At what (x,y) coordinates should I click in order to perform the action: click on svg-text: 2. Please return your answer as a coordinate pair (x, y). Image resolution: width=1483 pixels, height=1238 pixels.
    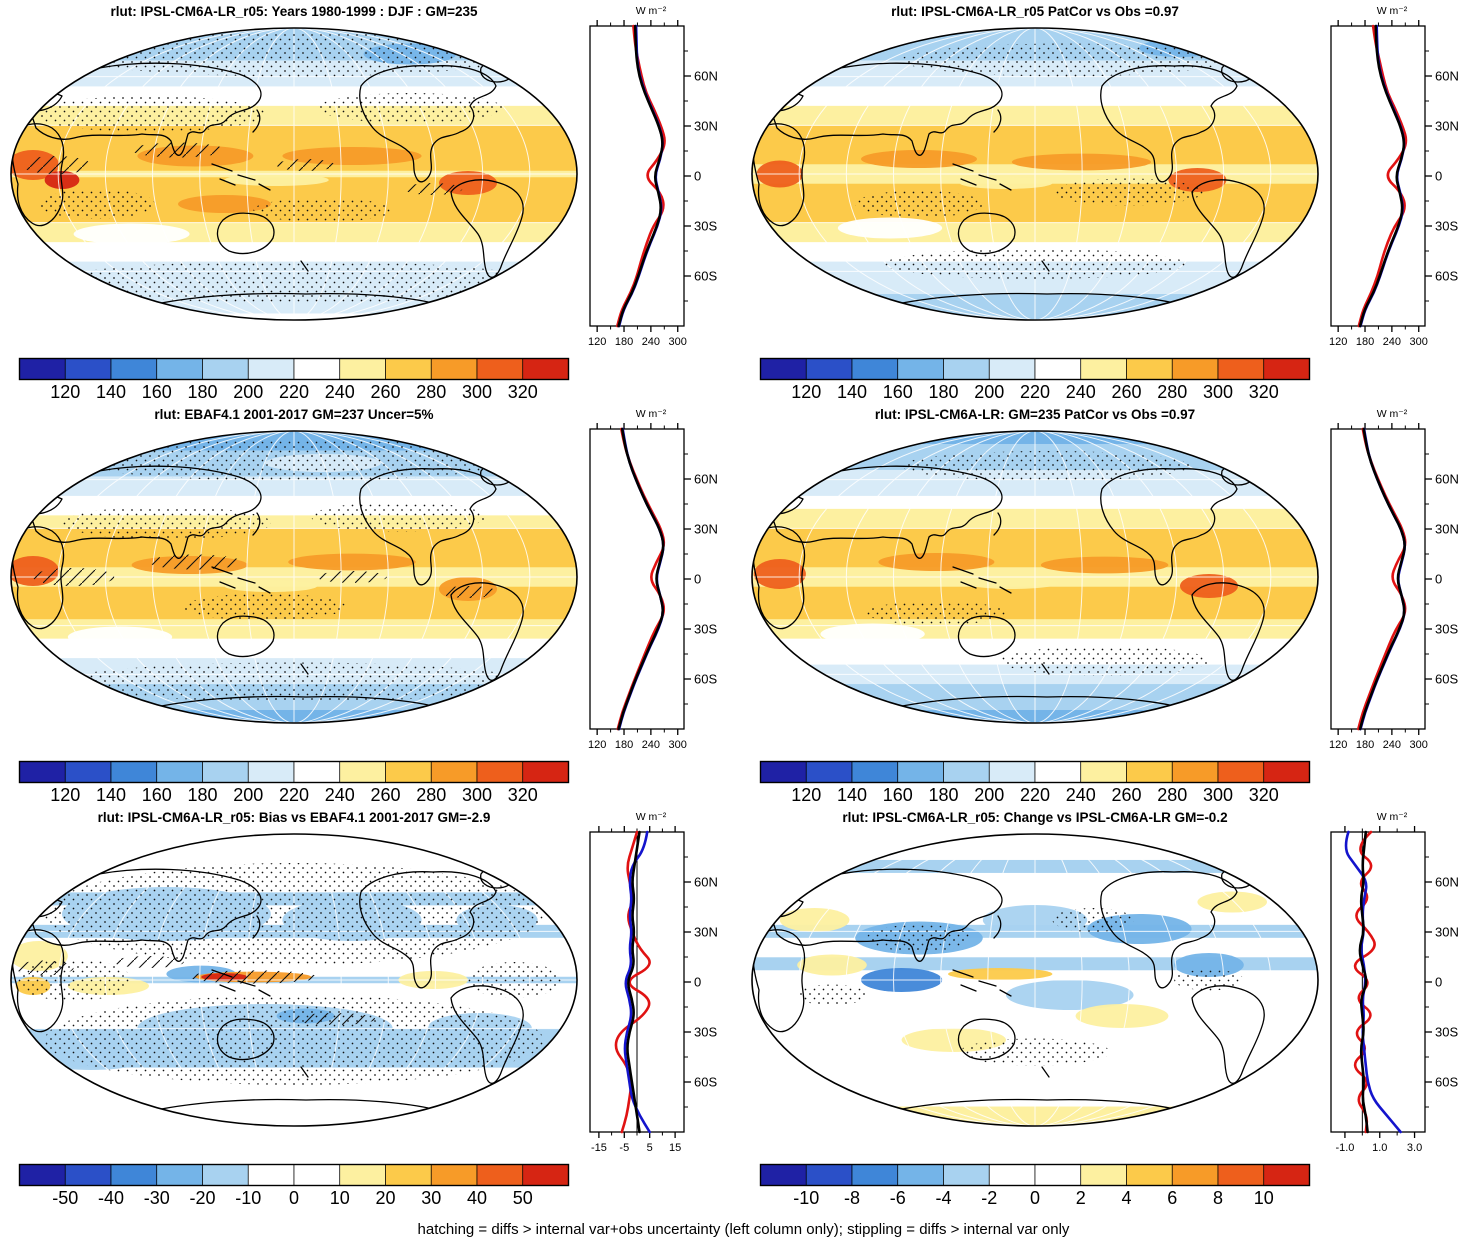
    Looking at the image, I should click on (1081, 1198).